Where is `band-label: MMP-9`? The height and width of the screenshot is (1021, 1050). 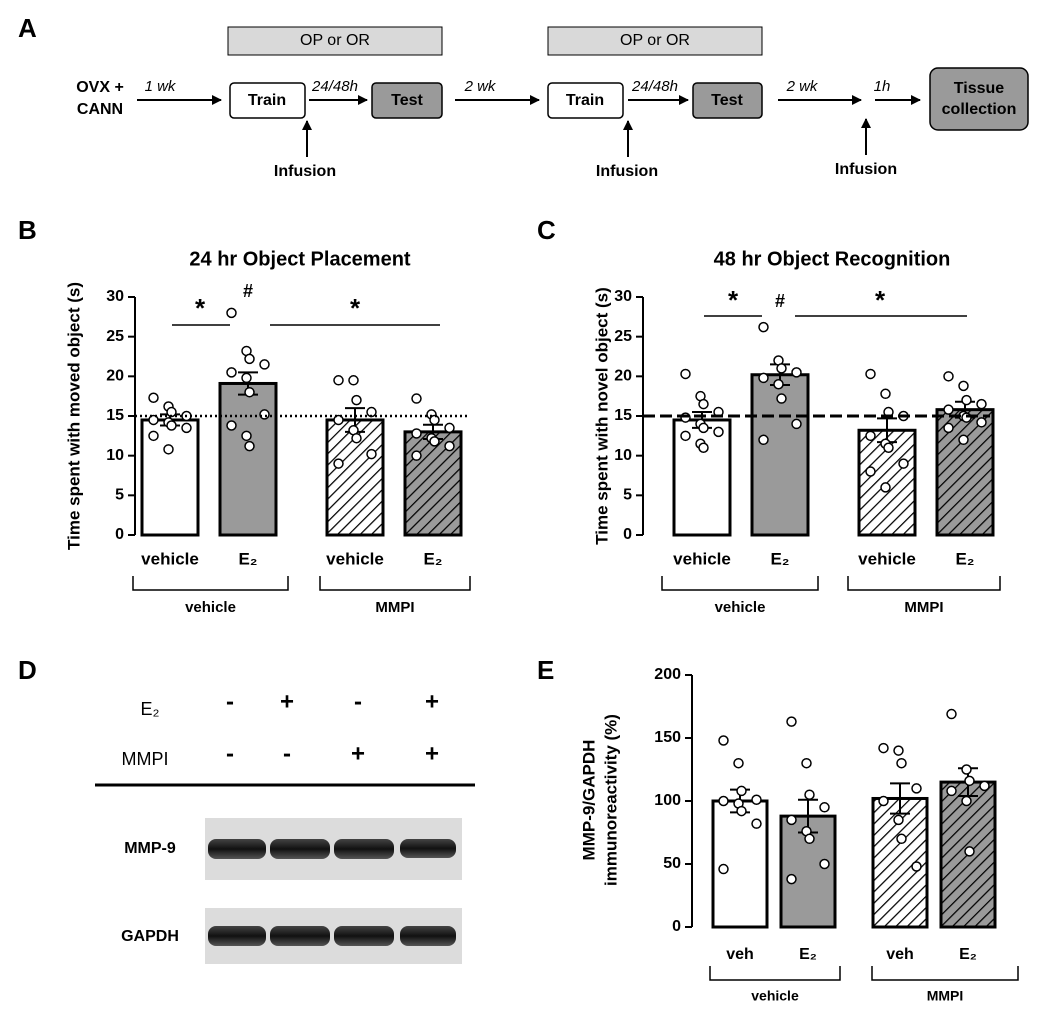
band-label: MMP-9 is located at coordinates (150, 848).